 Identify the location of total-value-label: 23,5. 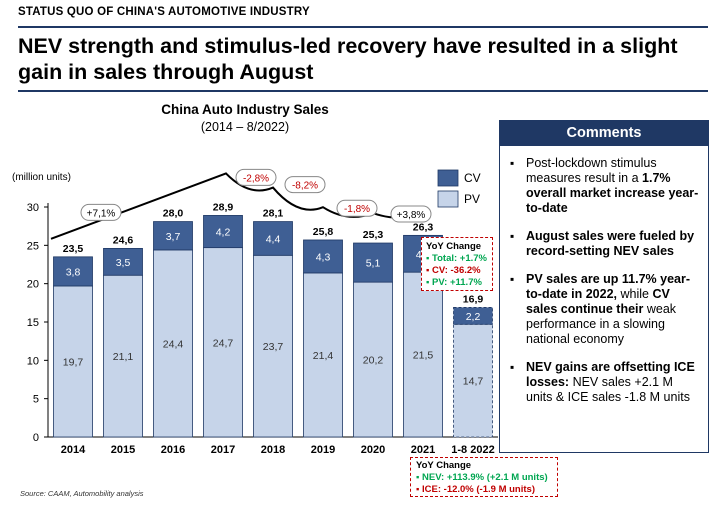
(73, 249).